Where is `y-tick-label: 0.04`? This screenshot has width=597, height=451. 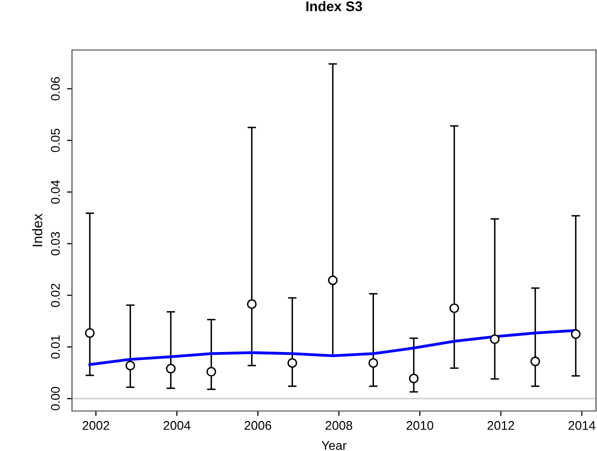 y-tick-label: 0.04 is located at coordinates (55, 192).